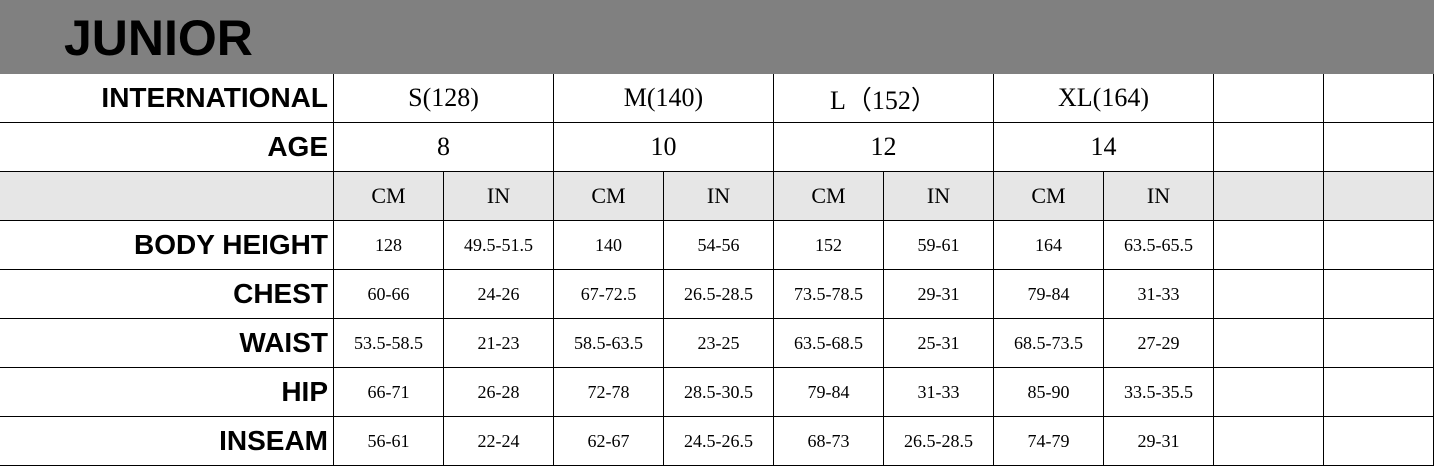 The image size is (1434, 468). I want to click on international-value: XL(164), so click(1104, 98).